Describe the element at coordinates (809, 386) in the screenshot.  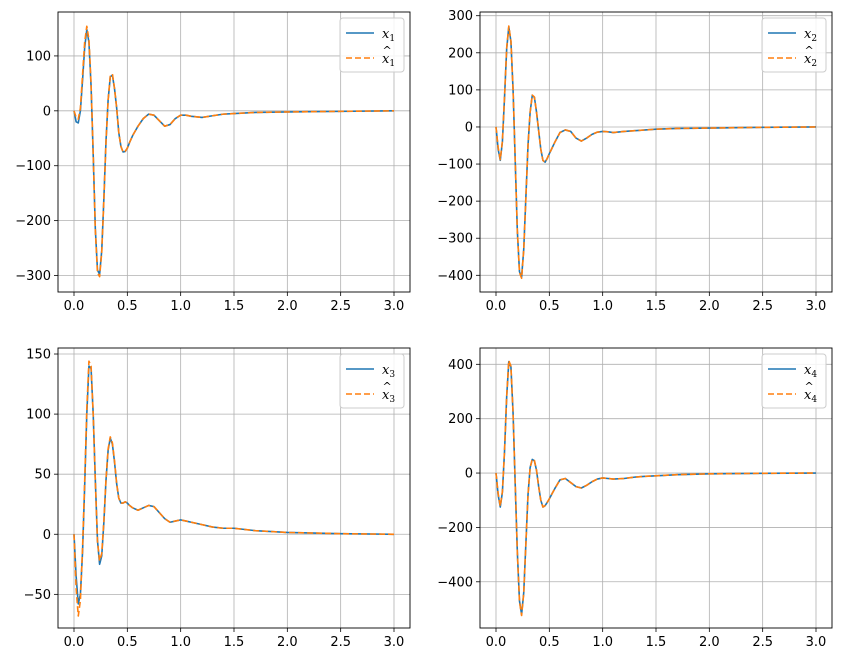
I see `legend-hat-4: ^` at that location.